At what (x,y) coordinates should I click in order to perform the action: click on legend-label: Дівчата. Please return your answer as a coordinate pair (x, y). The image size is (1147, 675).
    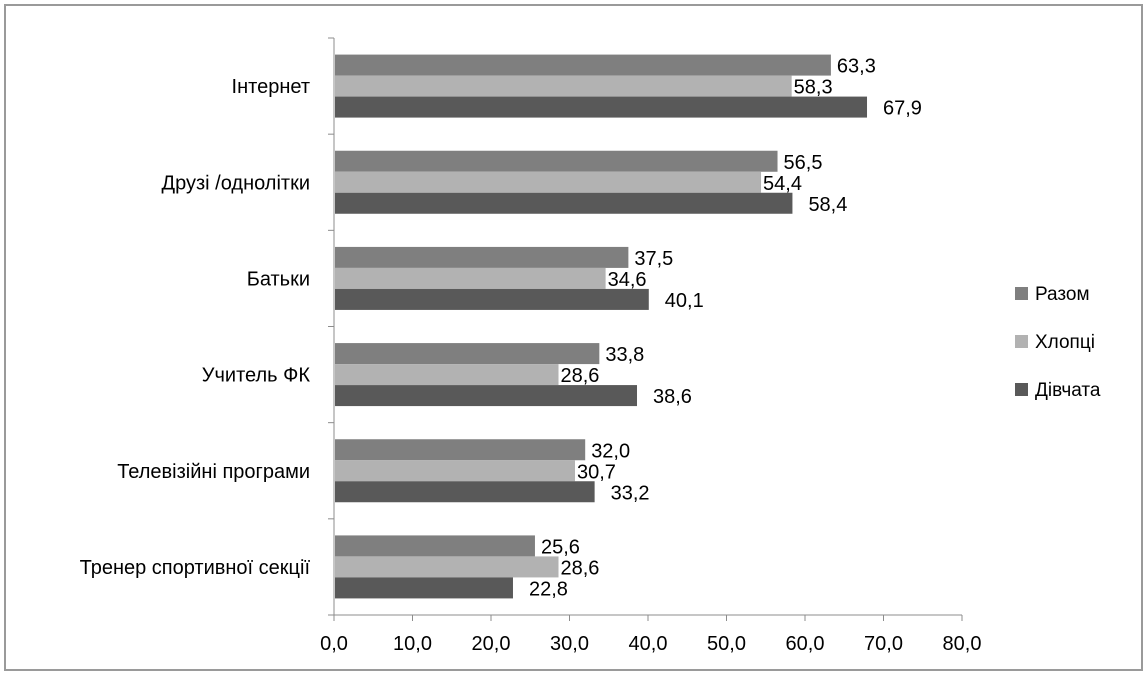
    Looking at the image, I should click on (1068, 390).